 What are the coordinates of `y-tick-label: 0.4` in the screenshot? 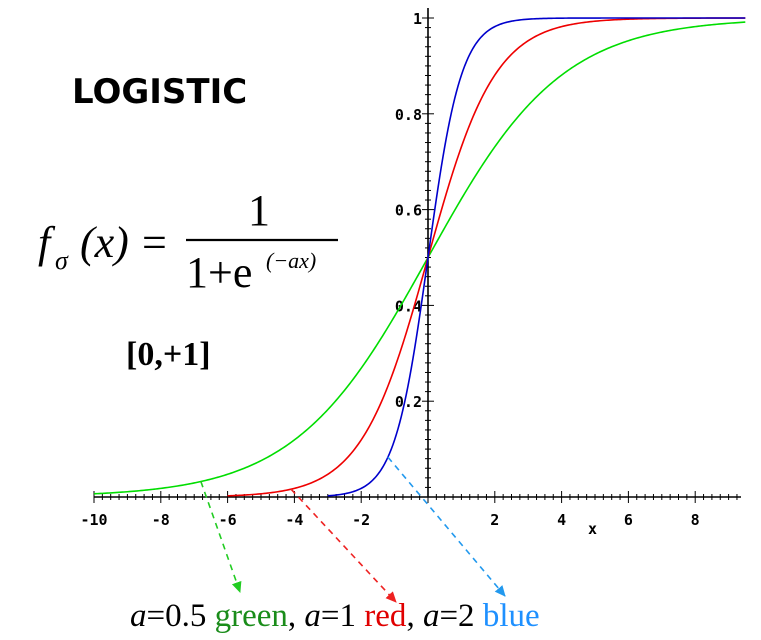 It's located at (408, 306).